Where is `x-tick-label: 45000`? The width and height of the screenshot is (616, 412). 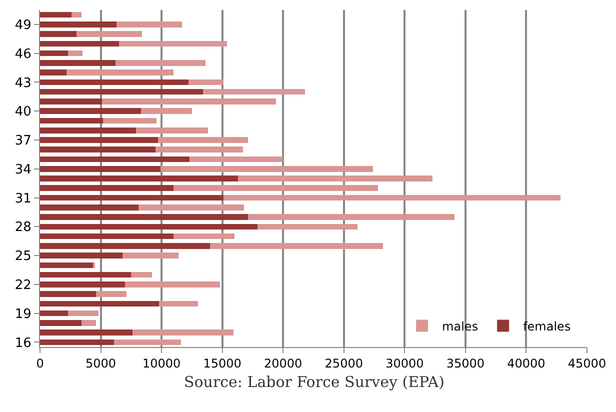
x-tick-label: 45000 is located at coordinates (587, 363).